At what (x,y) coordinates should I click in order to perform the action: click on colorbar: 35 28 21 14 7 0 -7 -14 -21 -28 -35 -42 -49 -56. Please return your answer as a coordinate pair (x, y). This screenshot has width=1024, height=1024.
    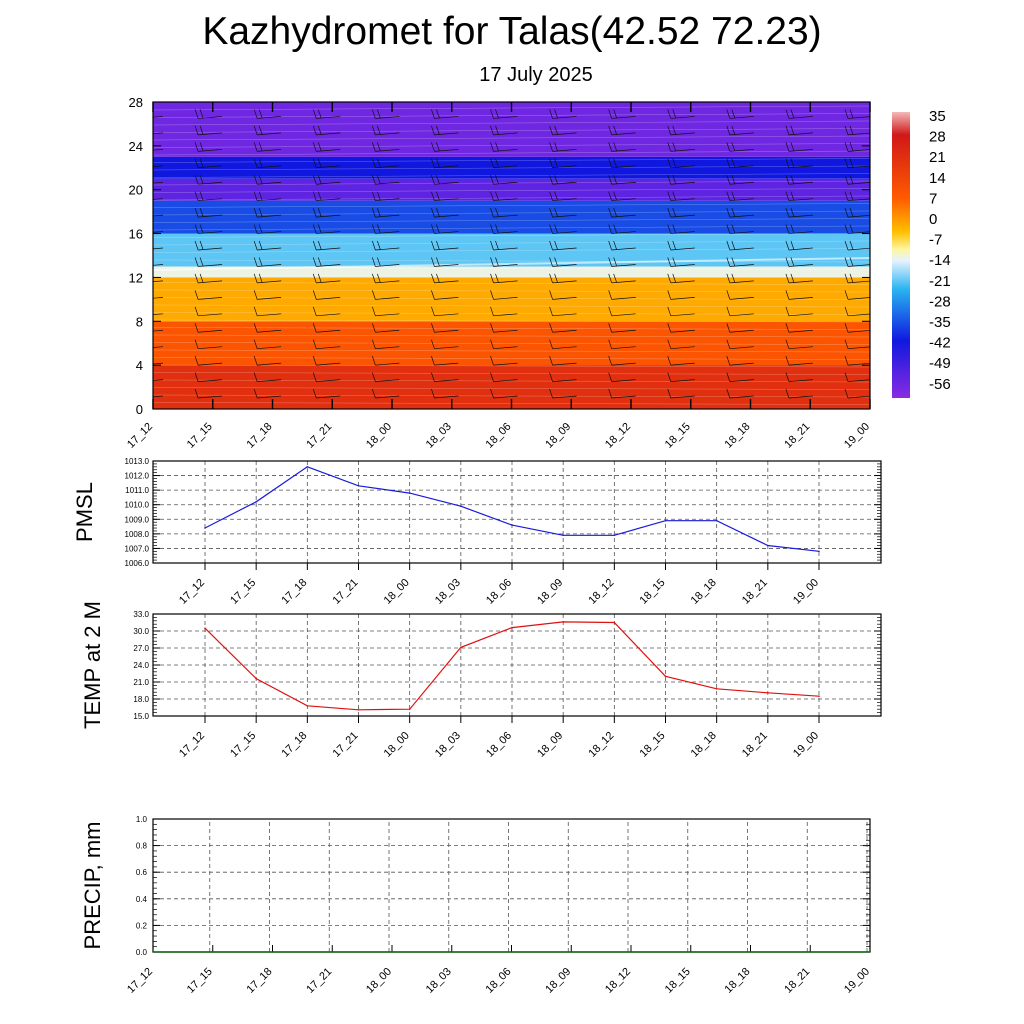
    Looking at the image, I should click on (921, 253).